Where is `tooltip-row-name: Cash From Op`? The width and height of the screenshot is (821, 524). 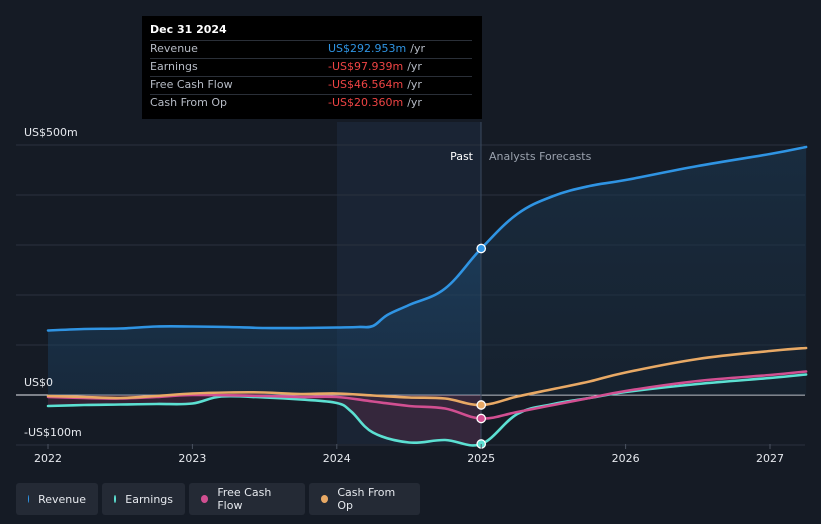
tooltip-row-name: Cash From Op is located at coordinates (189, 102).